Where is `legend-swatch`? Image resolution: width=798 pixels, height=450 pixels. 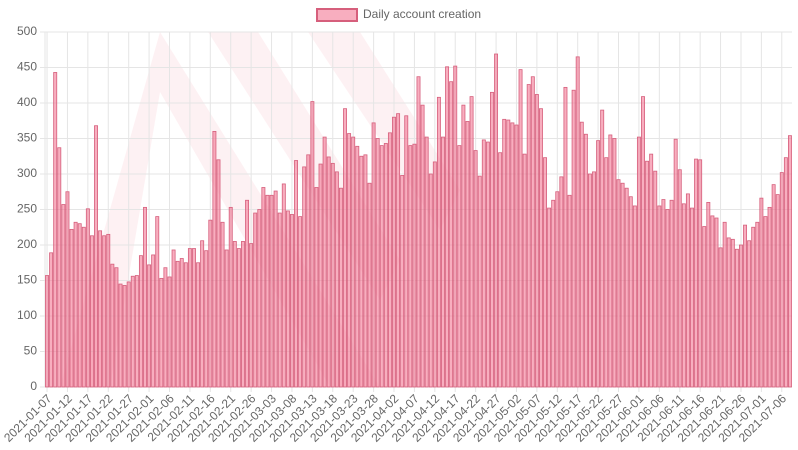
legend-swatch is located at coordinates (337, 15).